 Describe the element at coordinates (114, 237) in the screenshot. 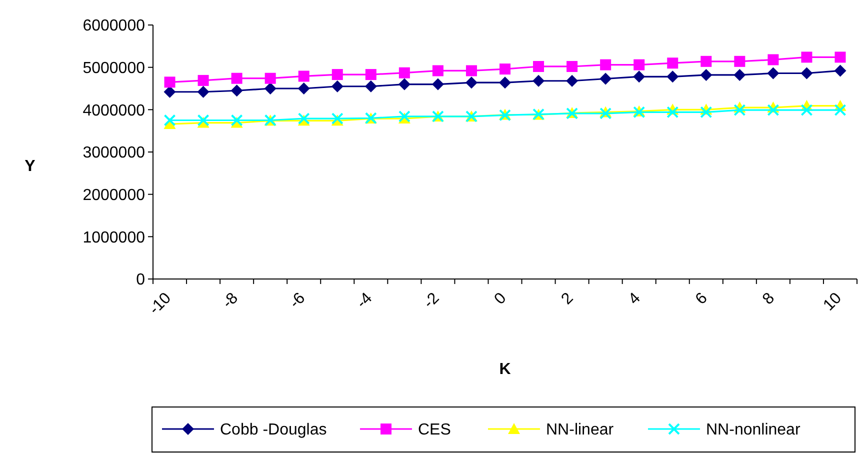

I see `y-tick-label: 1000000` at that location.